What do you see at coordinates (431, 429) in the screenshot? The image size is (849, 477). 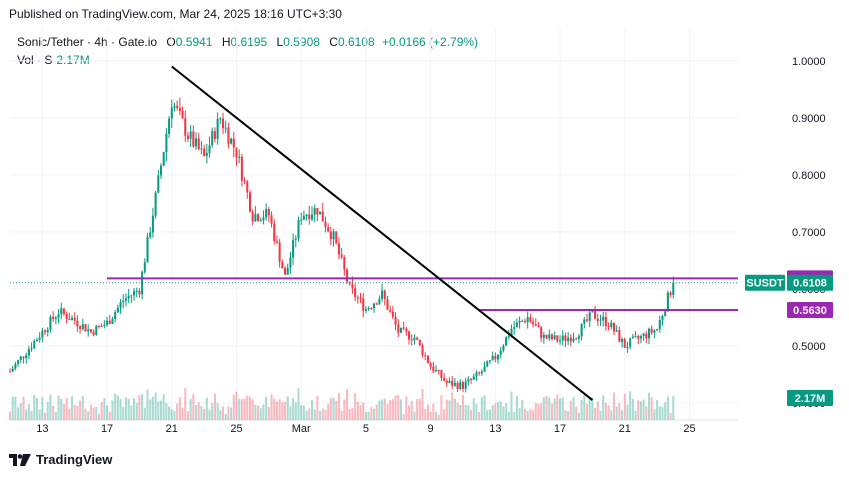 I see `time-axis-label: 9` at bounding box center [431, 429].